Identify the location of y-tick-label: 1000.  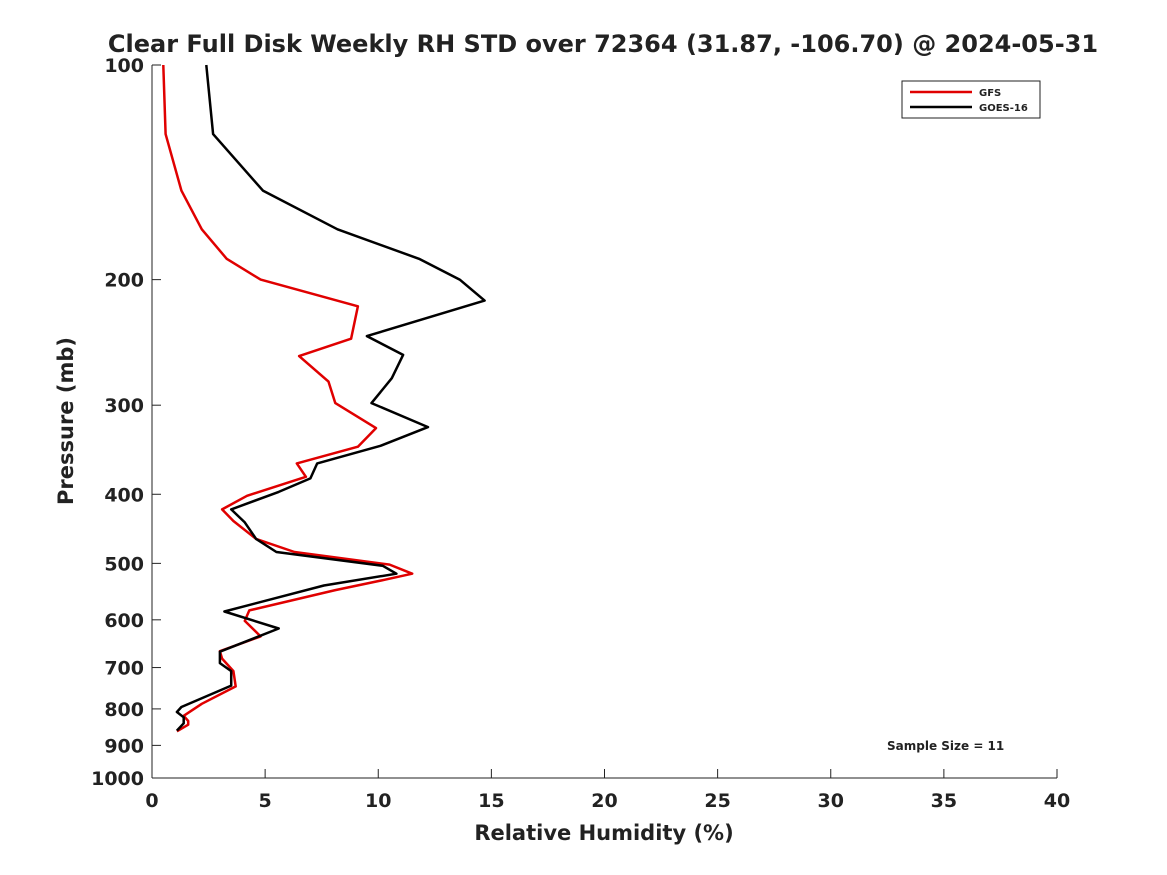
(117, 779).